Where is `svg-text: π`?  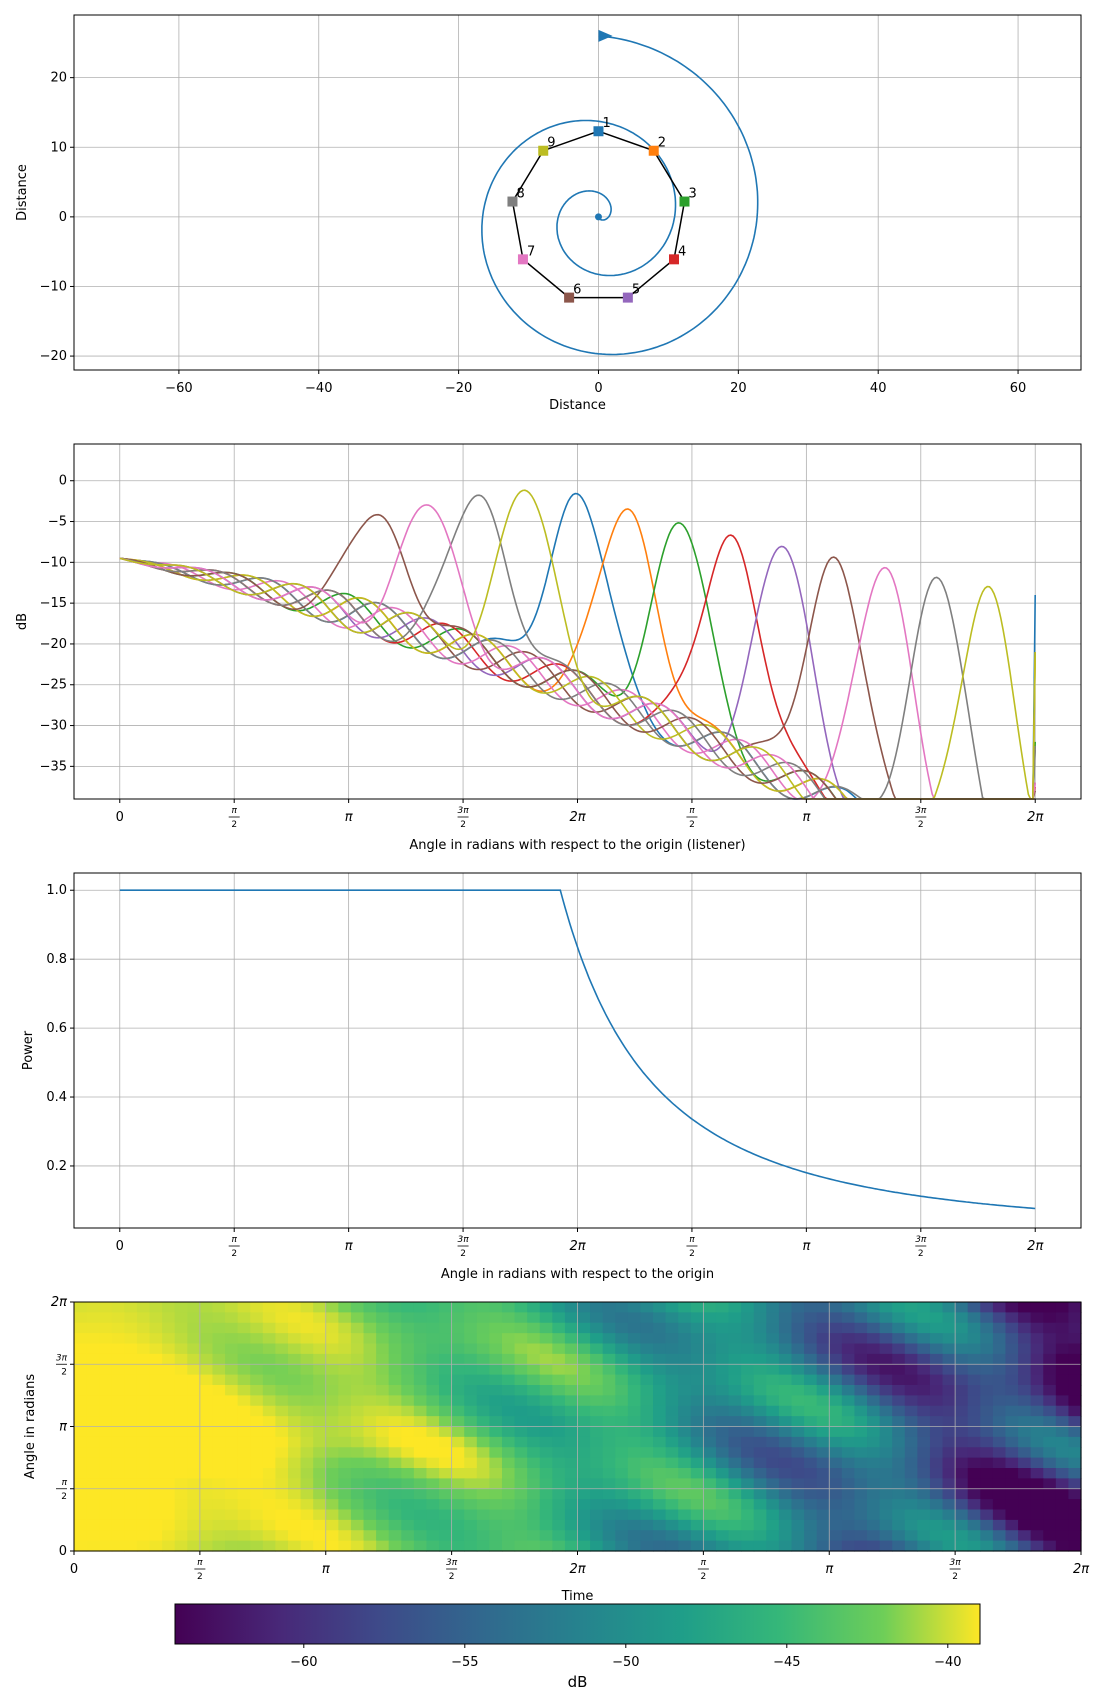 svg-text: π is located at coordinates (692, 1240).